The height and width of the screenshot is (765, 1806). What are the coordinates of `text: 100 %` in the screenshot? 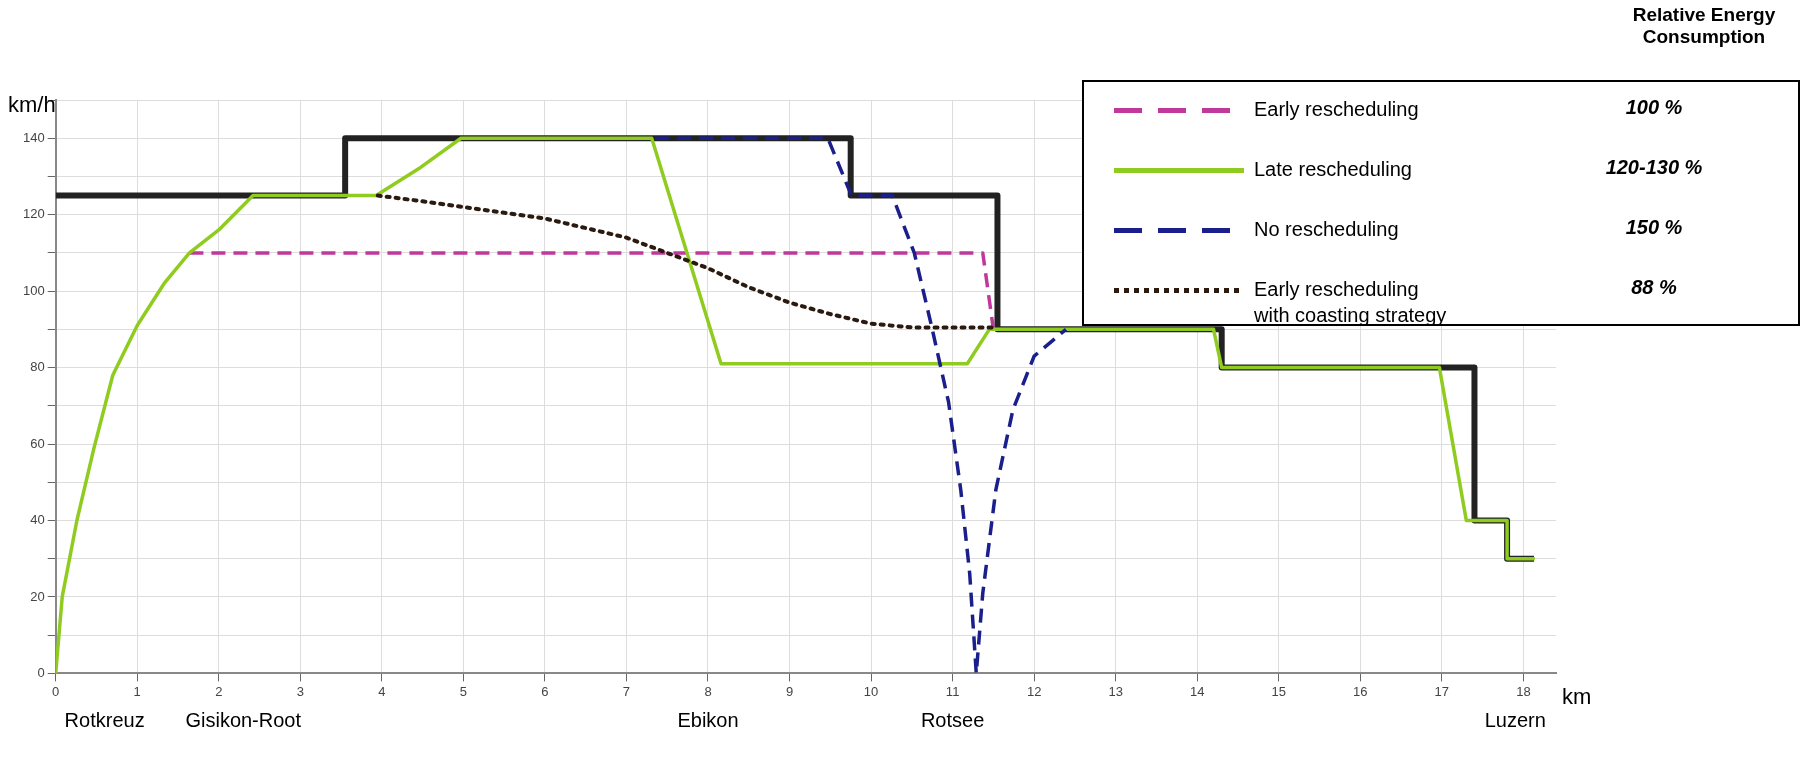 It's located at (1654, 107).